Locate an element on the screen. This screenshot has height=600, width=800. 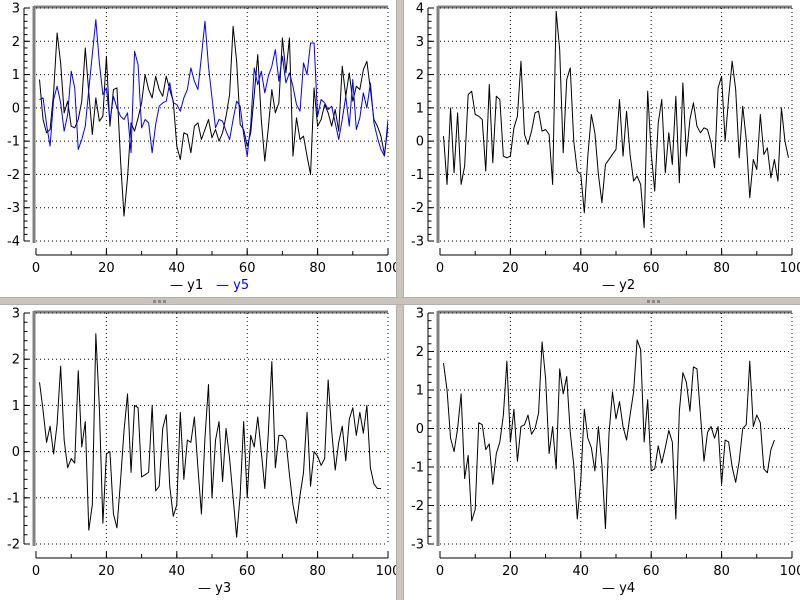
y-tick-label: 4 is located at coordinates (420, 9).